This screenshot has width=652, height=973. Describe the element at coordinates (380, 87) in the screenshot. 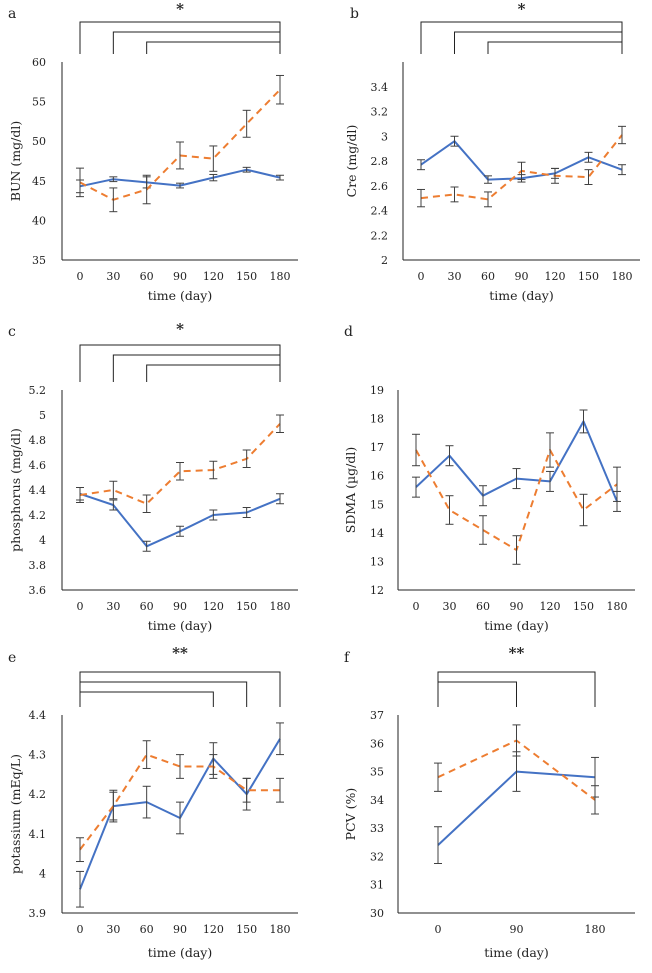

I see `y-tick-label: 3.4` at that location.